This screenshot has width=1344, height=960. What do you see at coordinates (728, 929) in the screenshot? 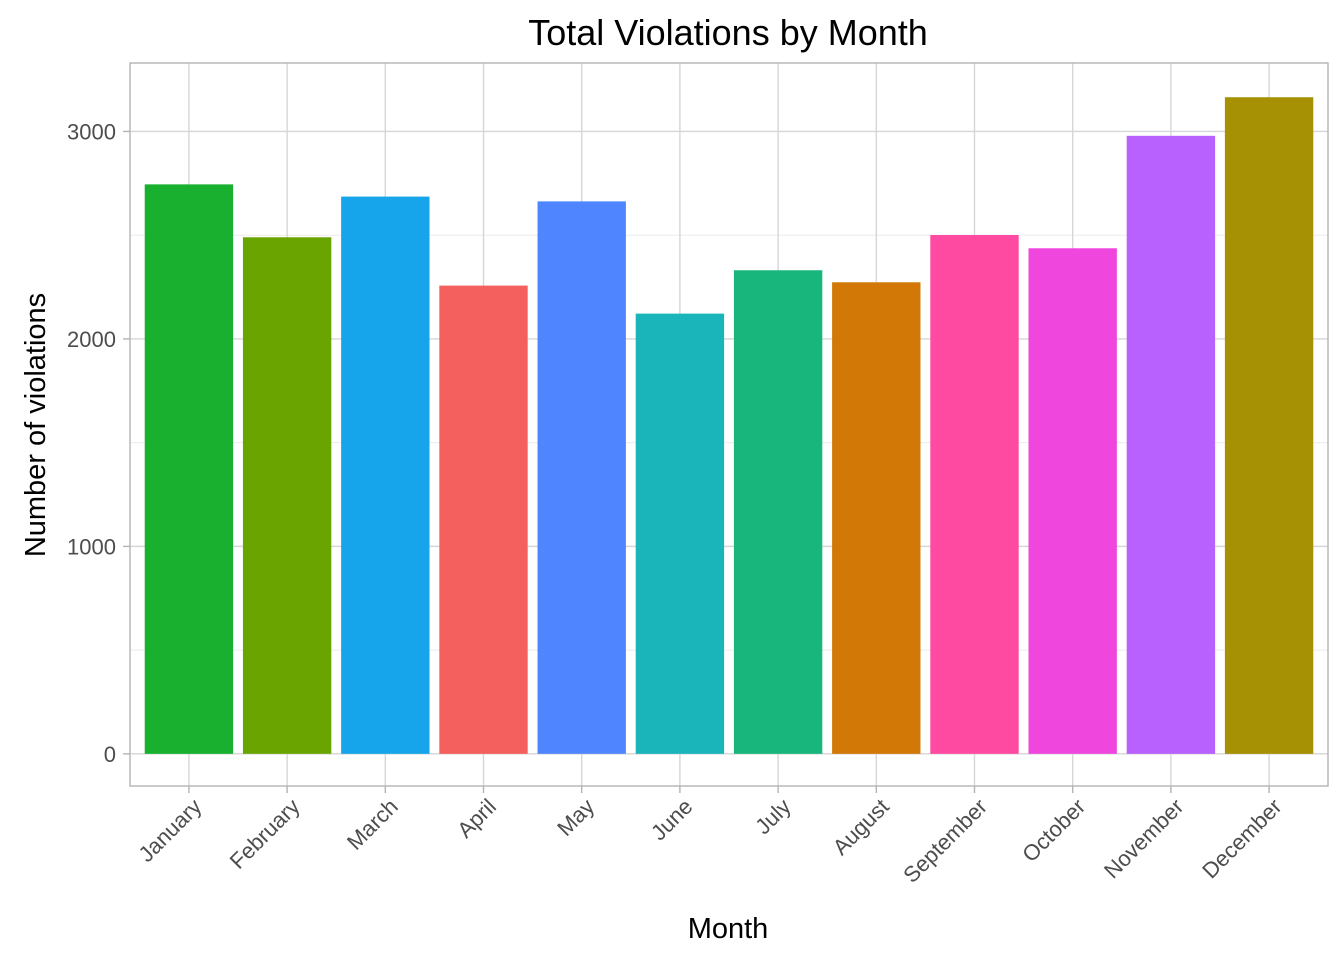
I see `x-axis-title: Month` at bounding box center [728, 929].